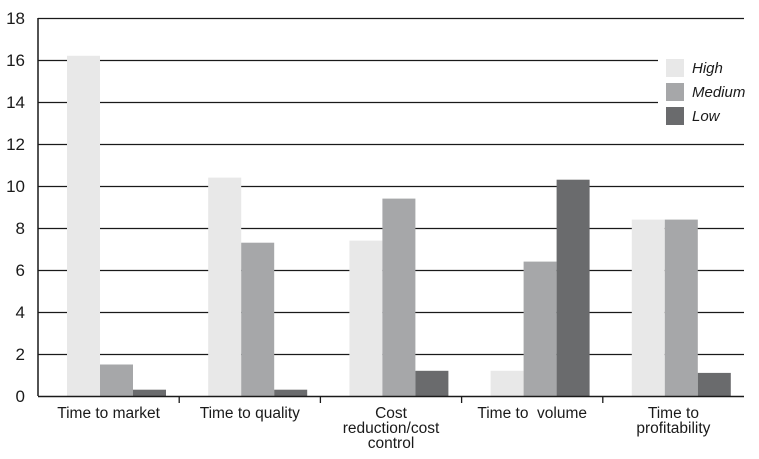 The height and width of the screenshot is (459, 759). What do you see at coordinates (718, 92) in the screenshot?
I see `legend-label-medium: Medium` at bounding box center [718, 92].